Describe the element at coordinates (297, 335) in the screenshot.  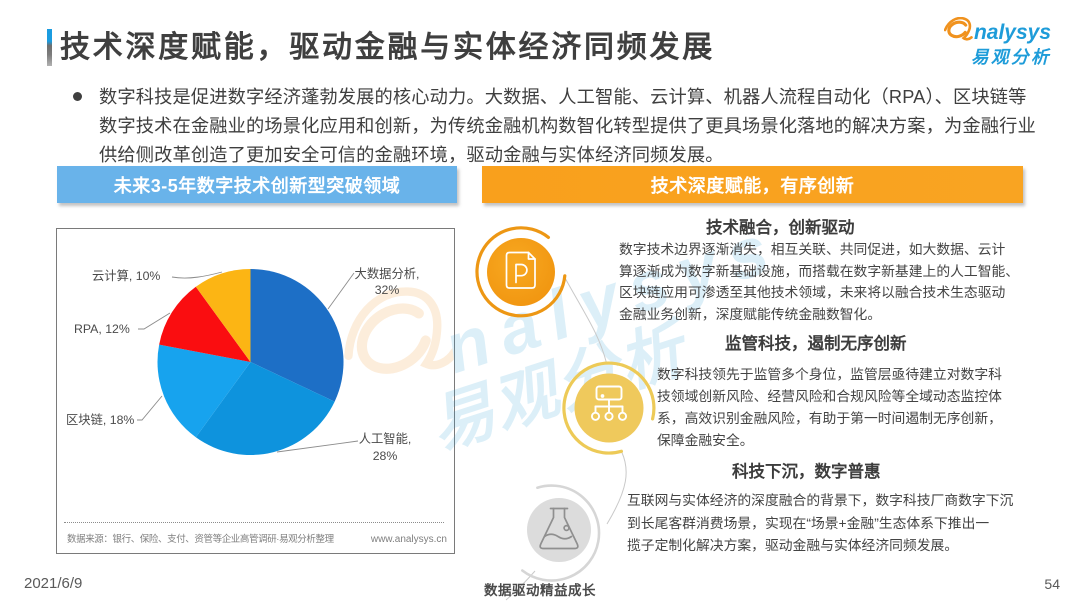
I see `pie-slice-大数据分析` at that location.